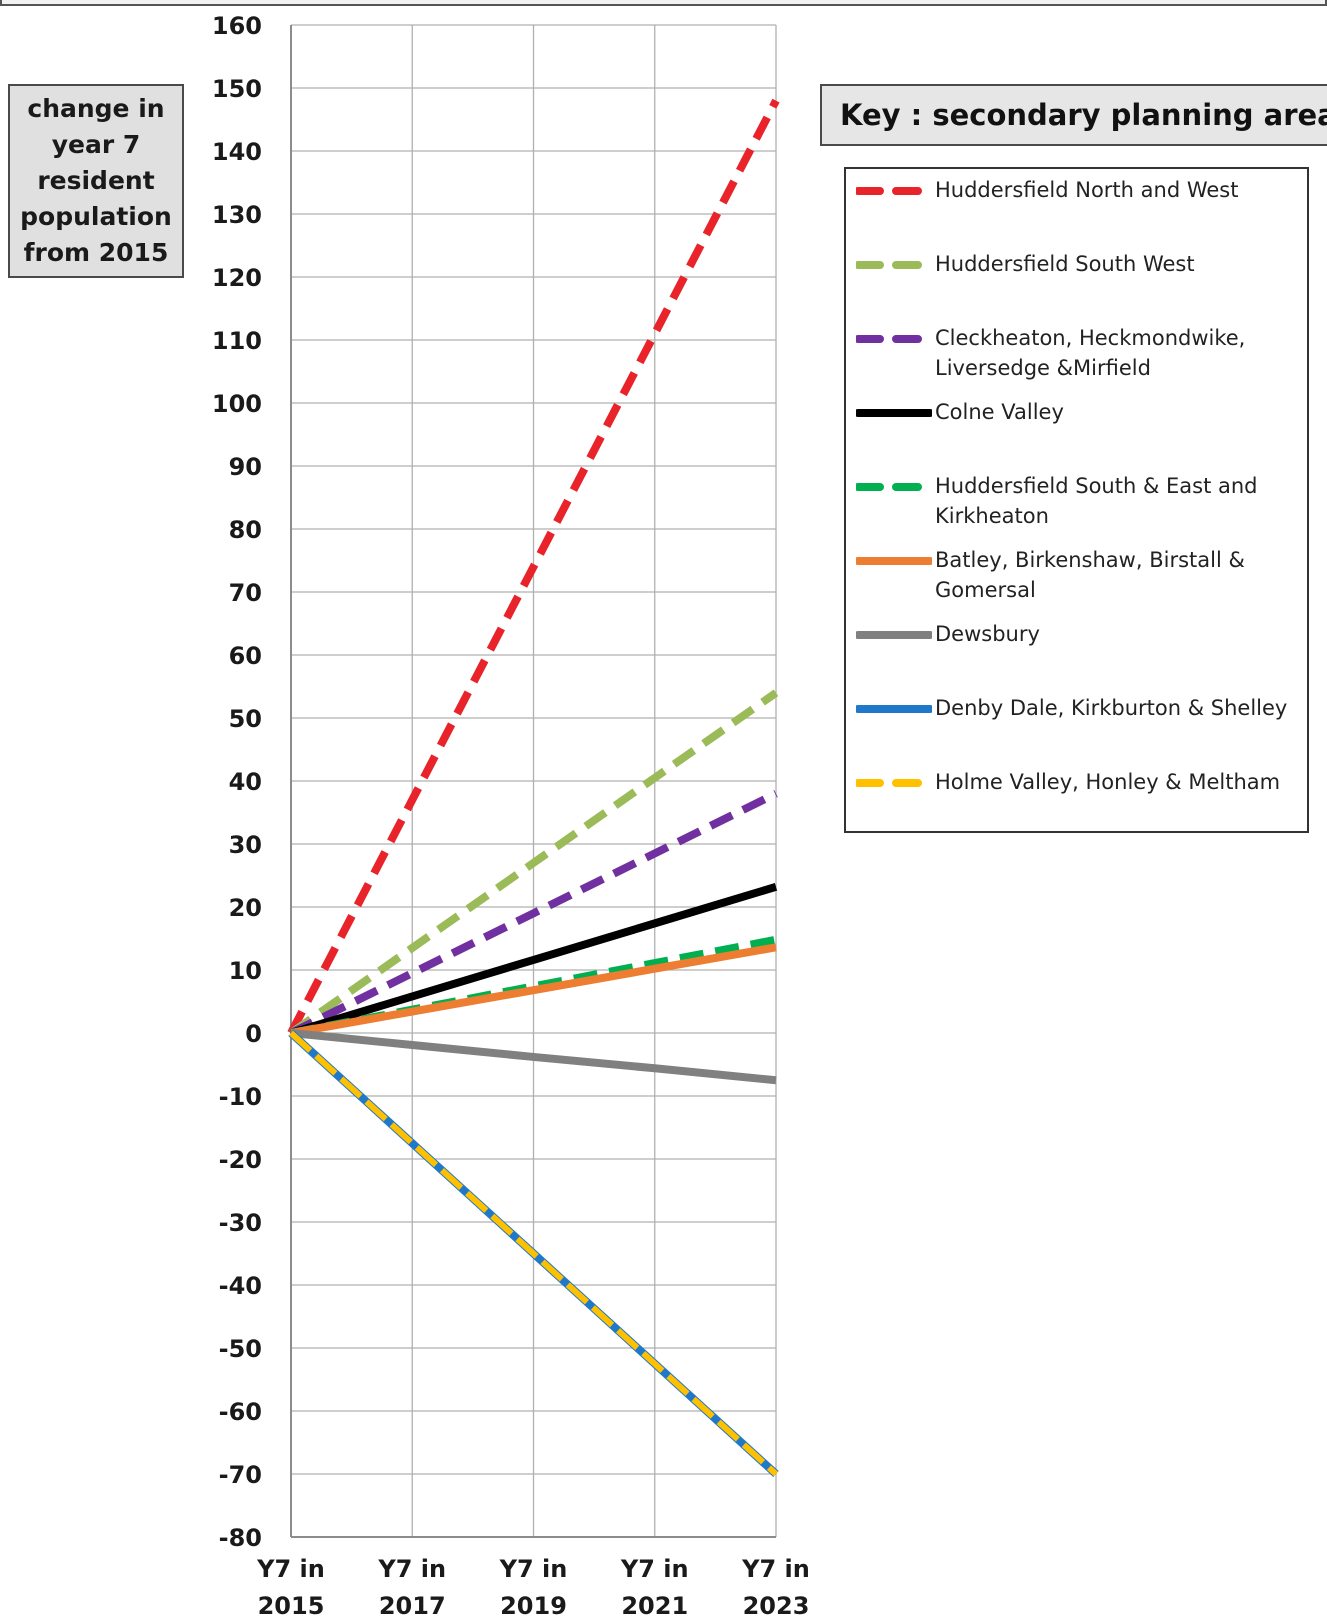 Image resolution: width=1327 pixels, height=1618 pixels. What do you see at coordinates (663, 3) in the screenshot?
I see `top-border` at bounding box center [663, 3].